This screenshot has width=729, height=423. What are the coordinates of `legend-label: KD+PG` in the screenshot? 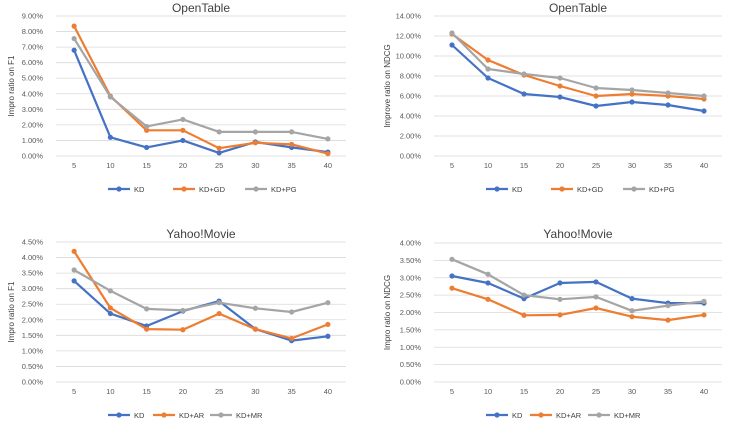 It's located at (662, 189).